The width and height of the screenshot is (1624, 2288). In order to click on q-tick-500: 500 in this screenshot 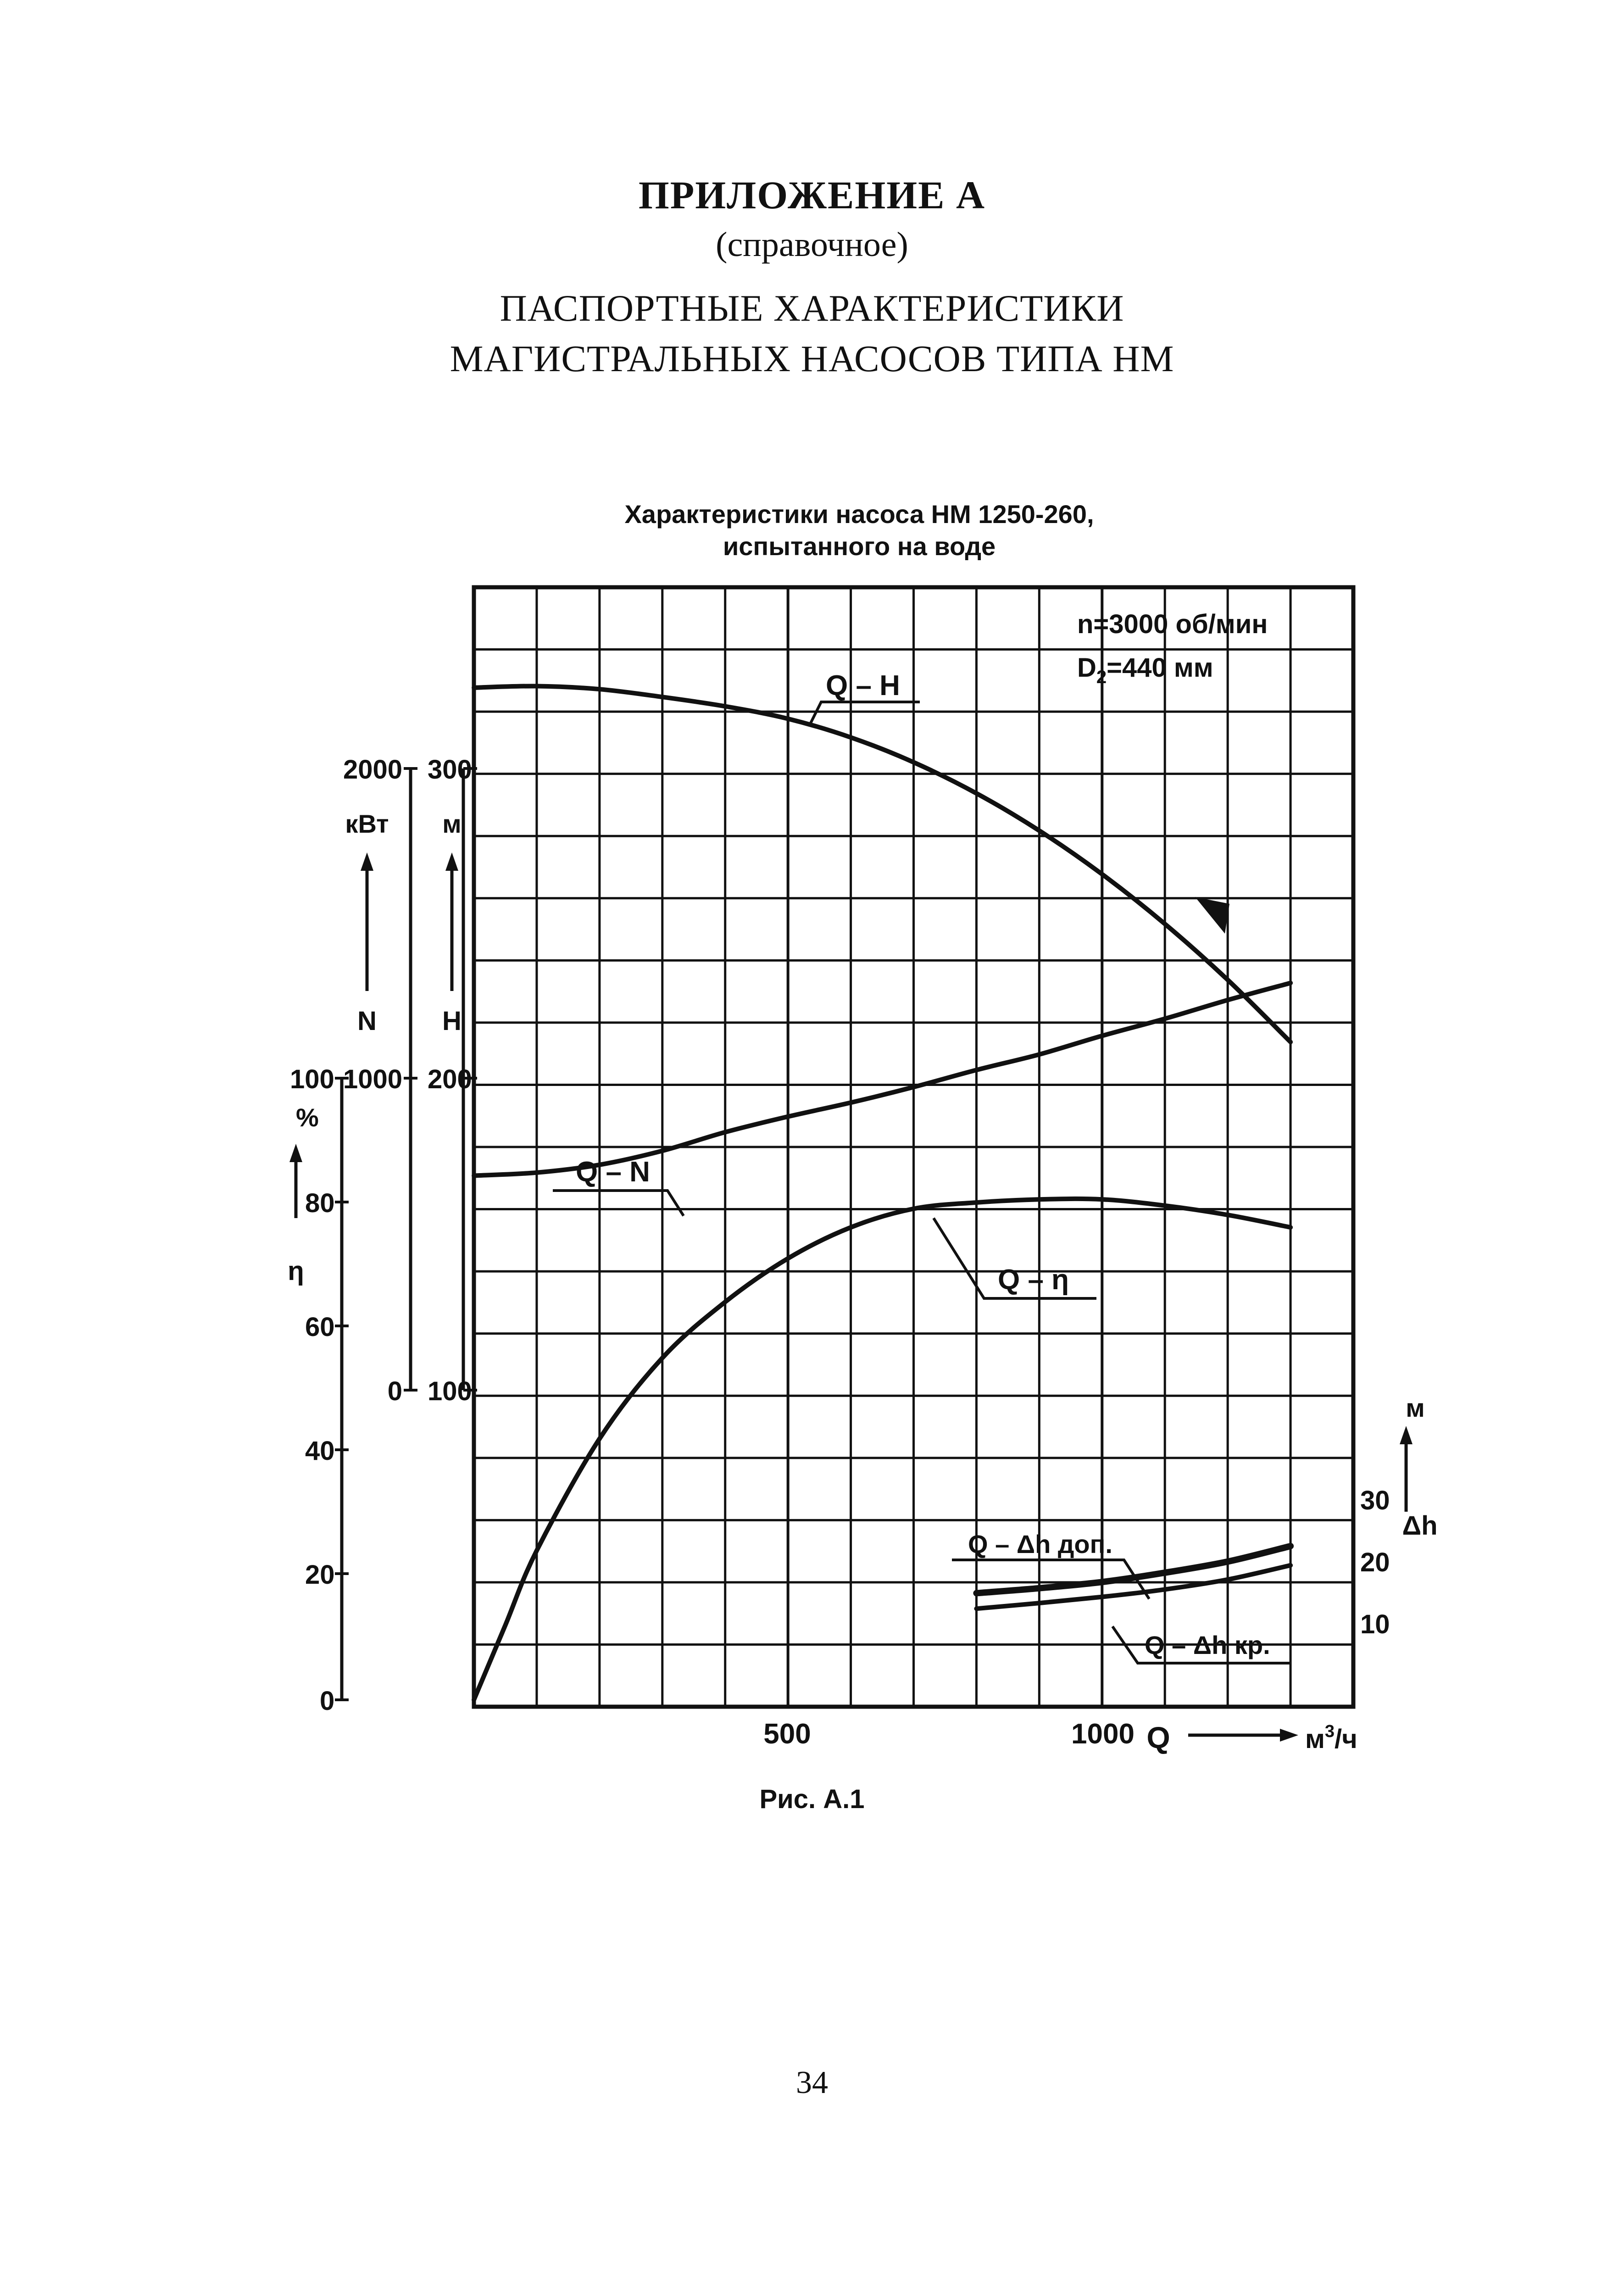, I will do `click(787, 1734)`.